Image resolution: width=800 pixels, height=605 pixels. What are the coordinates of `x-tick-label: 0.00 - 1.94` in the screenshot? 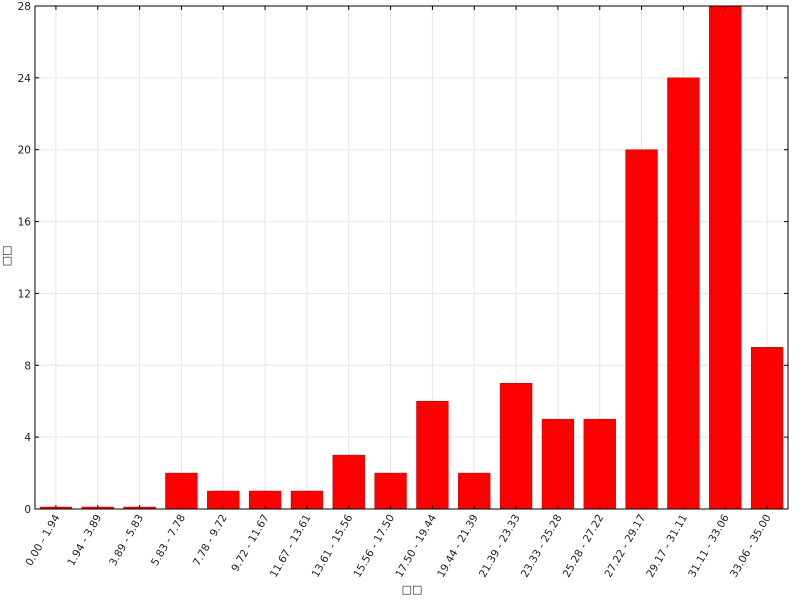 It's located at (43, 540).